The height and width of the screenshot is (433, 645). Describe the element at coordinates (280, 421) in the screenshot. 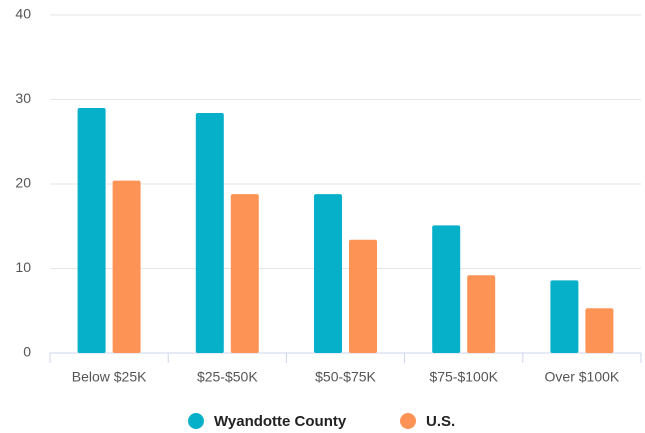

I see `legend-label: Wyandotte County` at that location.